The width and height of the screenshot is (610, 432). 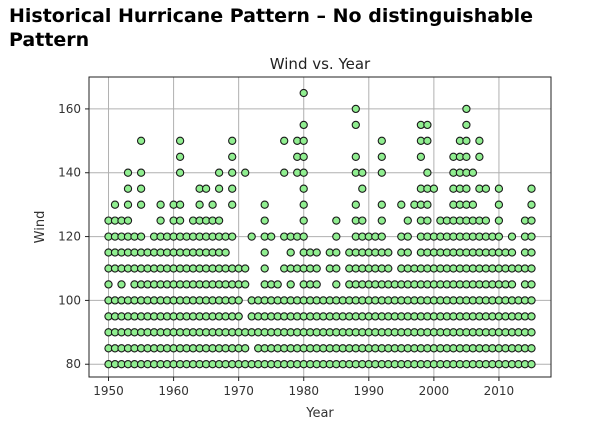 I want to click on x-tick-label: 1970, so click(x=238, y=391).